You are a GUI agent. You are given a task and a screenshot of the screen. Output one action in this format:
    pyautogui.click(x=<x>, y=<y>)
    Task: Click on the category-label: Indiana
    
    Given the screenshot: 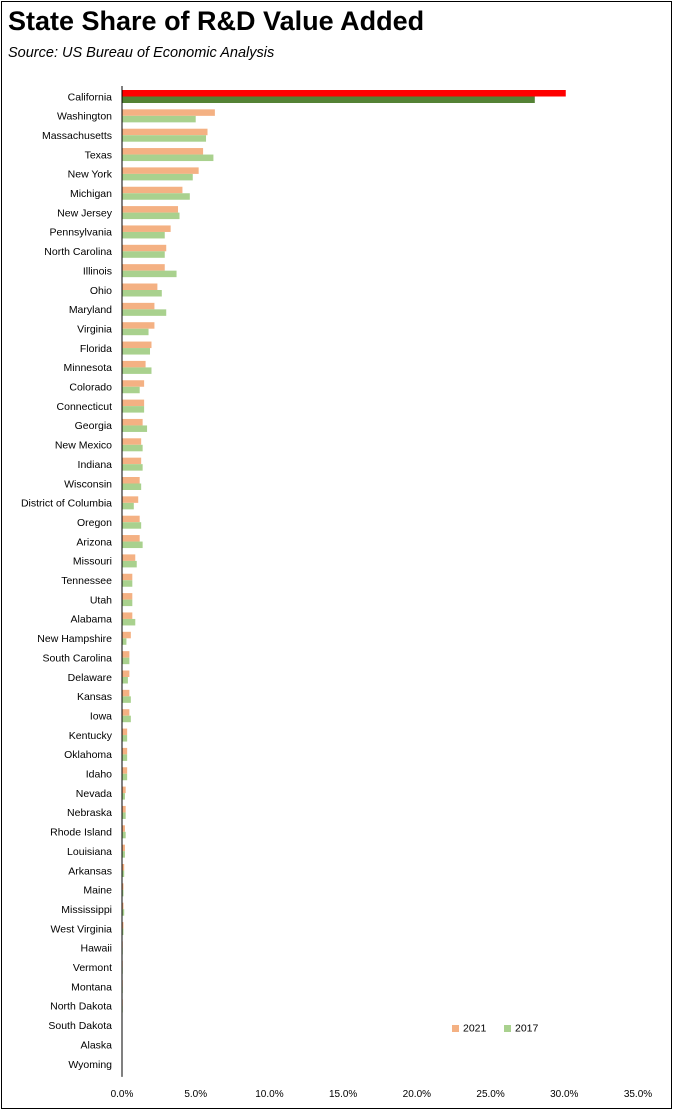 What is the action you would take?
    pyautogui.click(x=95, y=465)
    